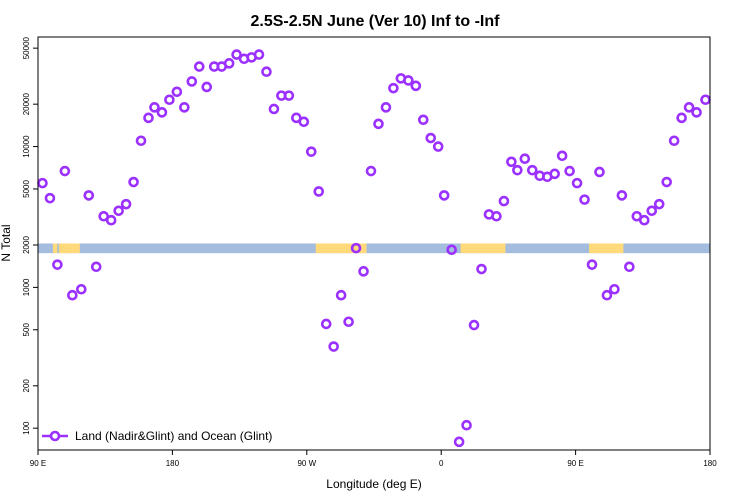 This screenshot has height=500, width=750. Describe the element at coordinates (6, 242) in the screenshot. I see `y-axis-label: N Total` at that location.